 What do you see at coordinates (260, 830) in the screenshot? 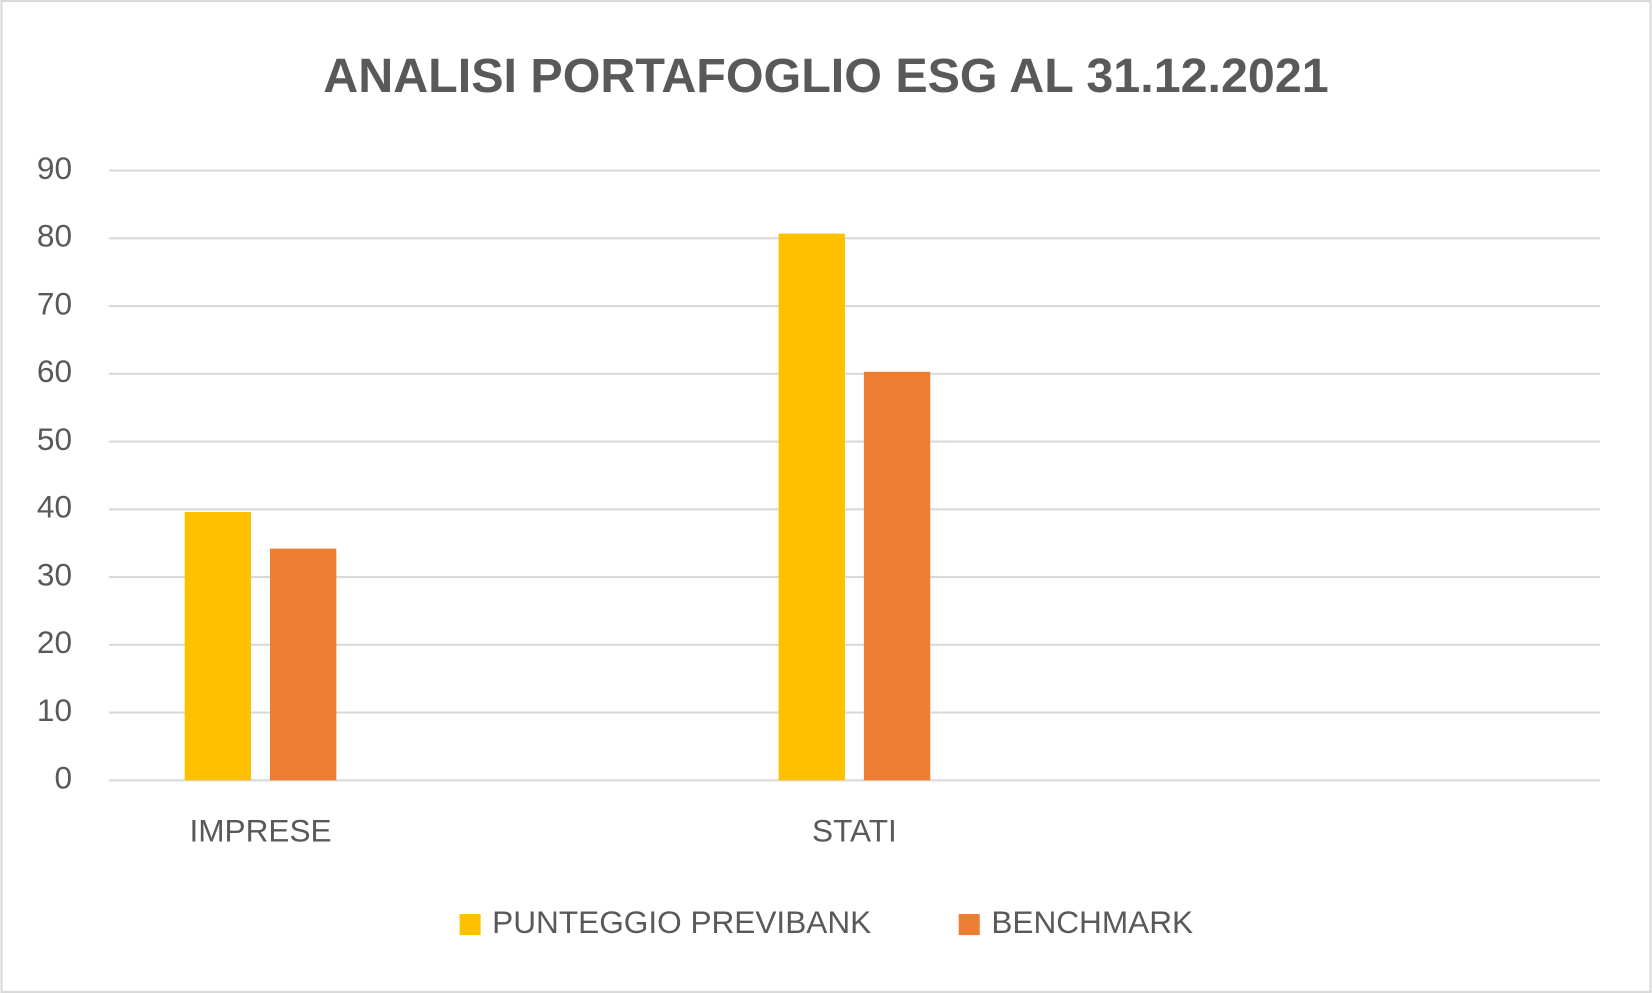
I see `x-tick-label: IMPRESE` at bounding box center [260, 830].